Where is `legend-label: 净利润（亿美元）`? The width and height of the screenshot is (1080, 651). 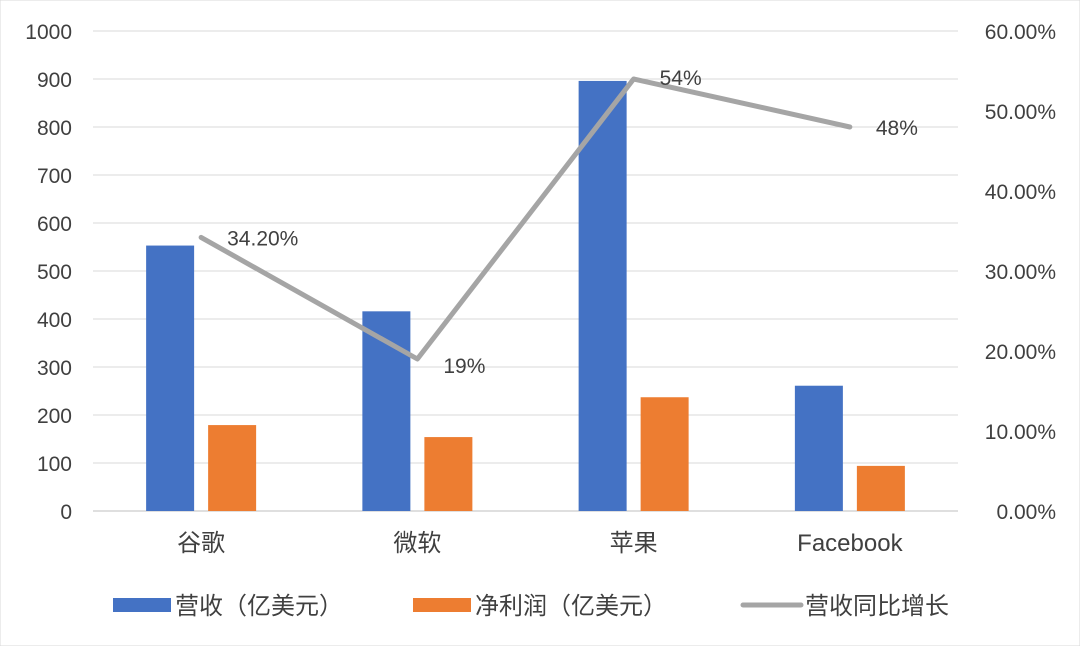
legend-label: 净利润（亿美元） is located at coordinates (571, 606).